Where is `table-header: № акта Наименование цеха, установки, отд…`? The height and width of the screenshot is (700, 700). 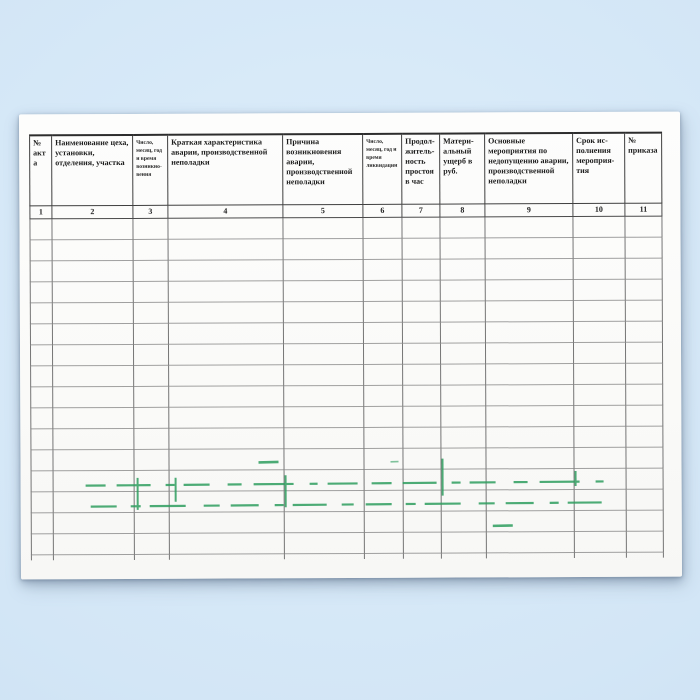
table-header: № акта Наименование цеха, установки, отд… is located at coordinates (345, 175).